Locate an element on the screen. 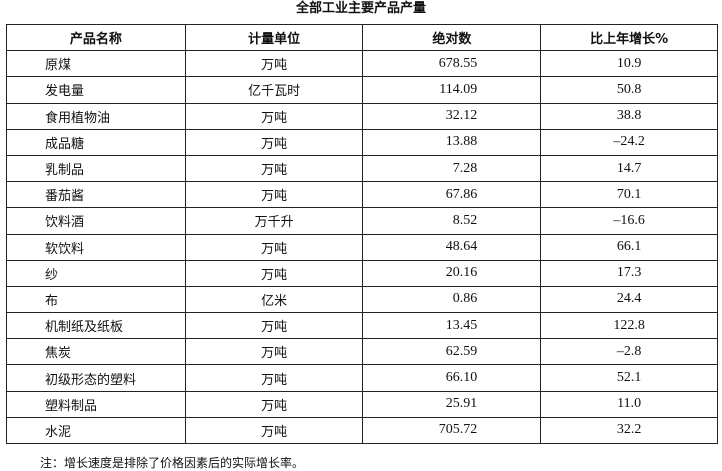 The width and height of the screenshot is (722, 471). absolute-cell: 705.72 is located at coordinates (452, 430).